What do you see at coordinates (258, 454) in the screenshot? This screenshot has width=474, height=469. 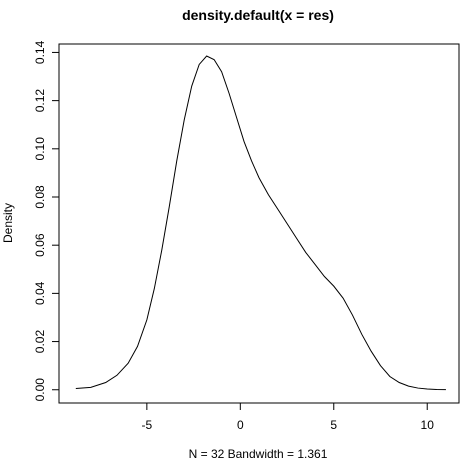 I see `x-axis-label: N = 32 Bandwidth = 1.361` at bounding box center [258, 454].